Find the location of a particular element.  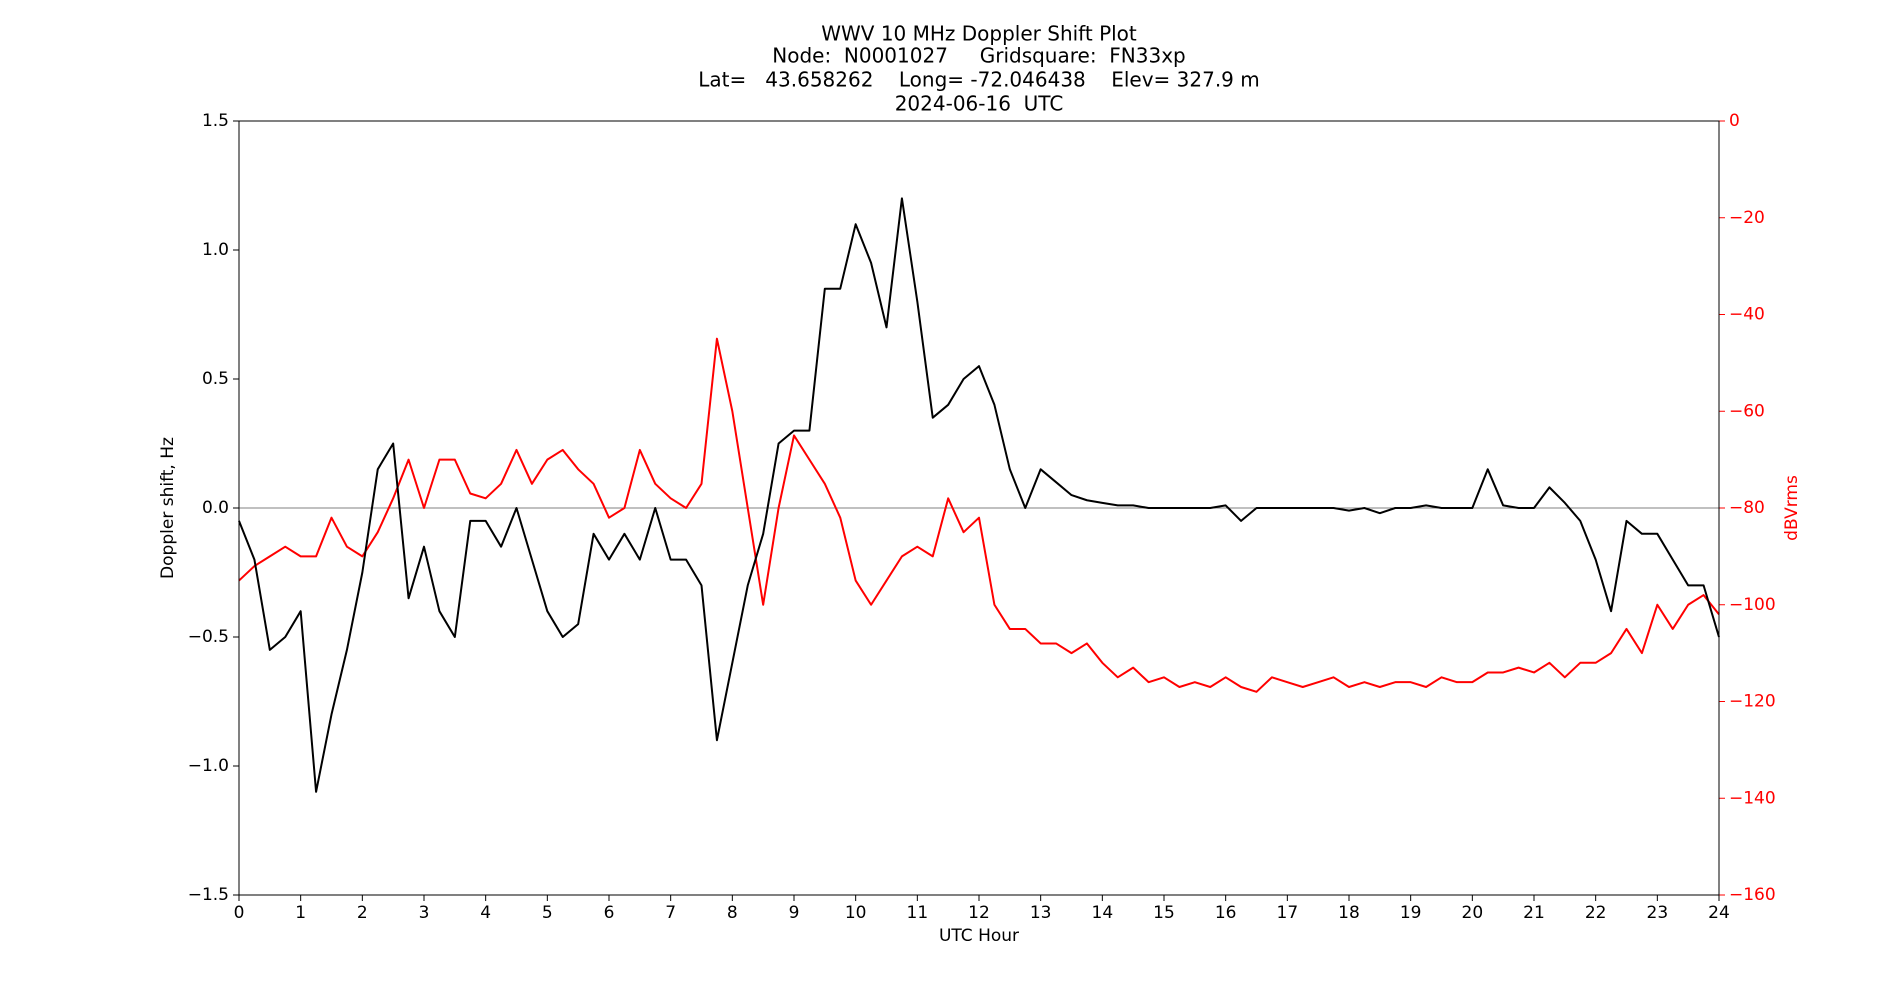

x-tick-label: 8 is located at coordinates (732, 913).